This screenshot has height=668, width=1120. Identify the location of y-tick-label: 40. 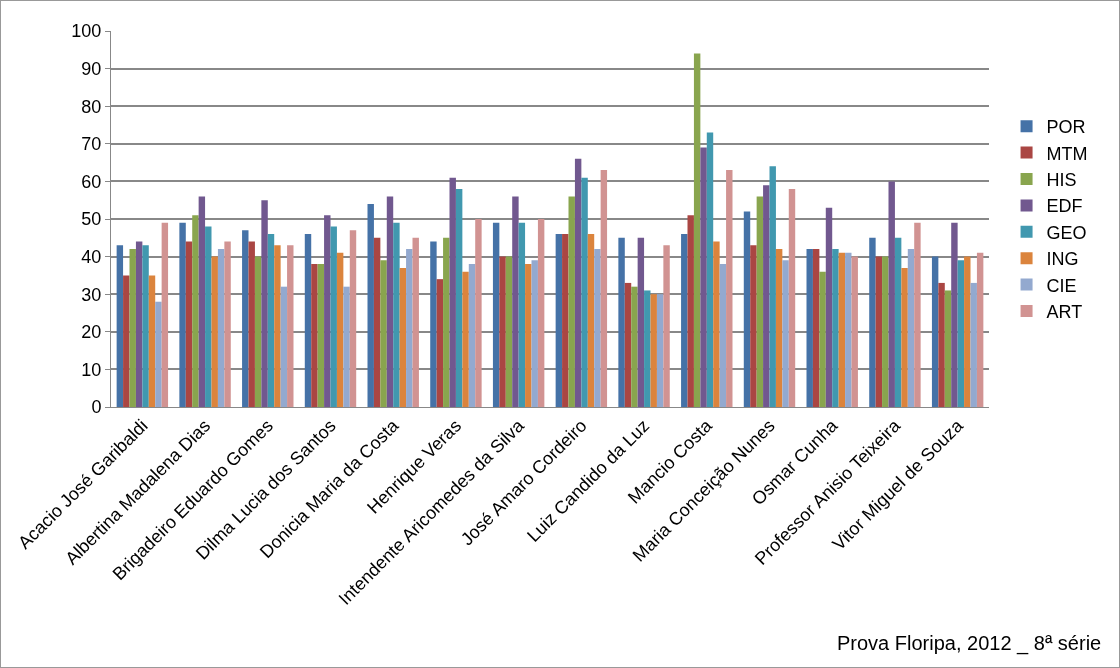
(91, 256).